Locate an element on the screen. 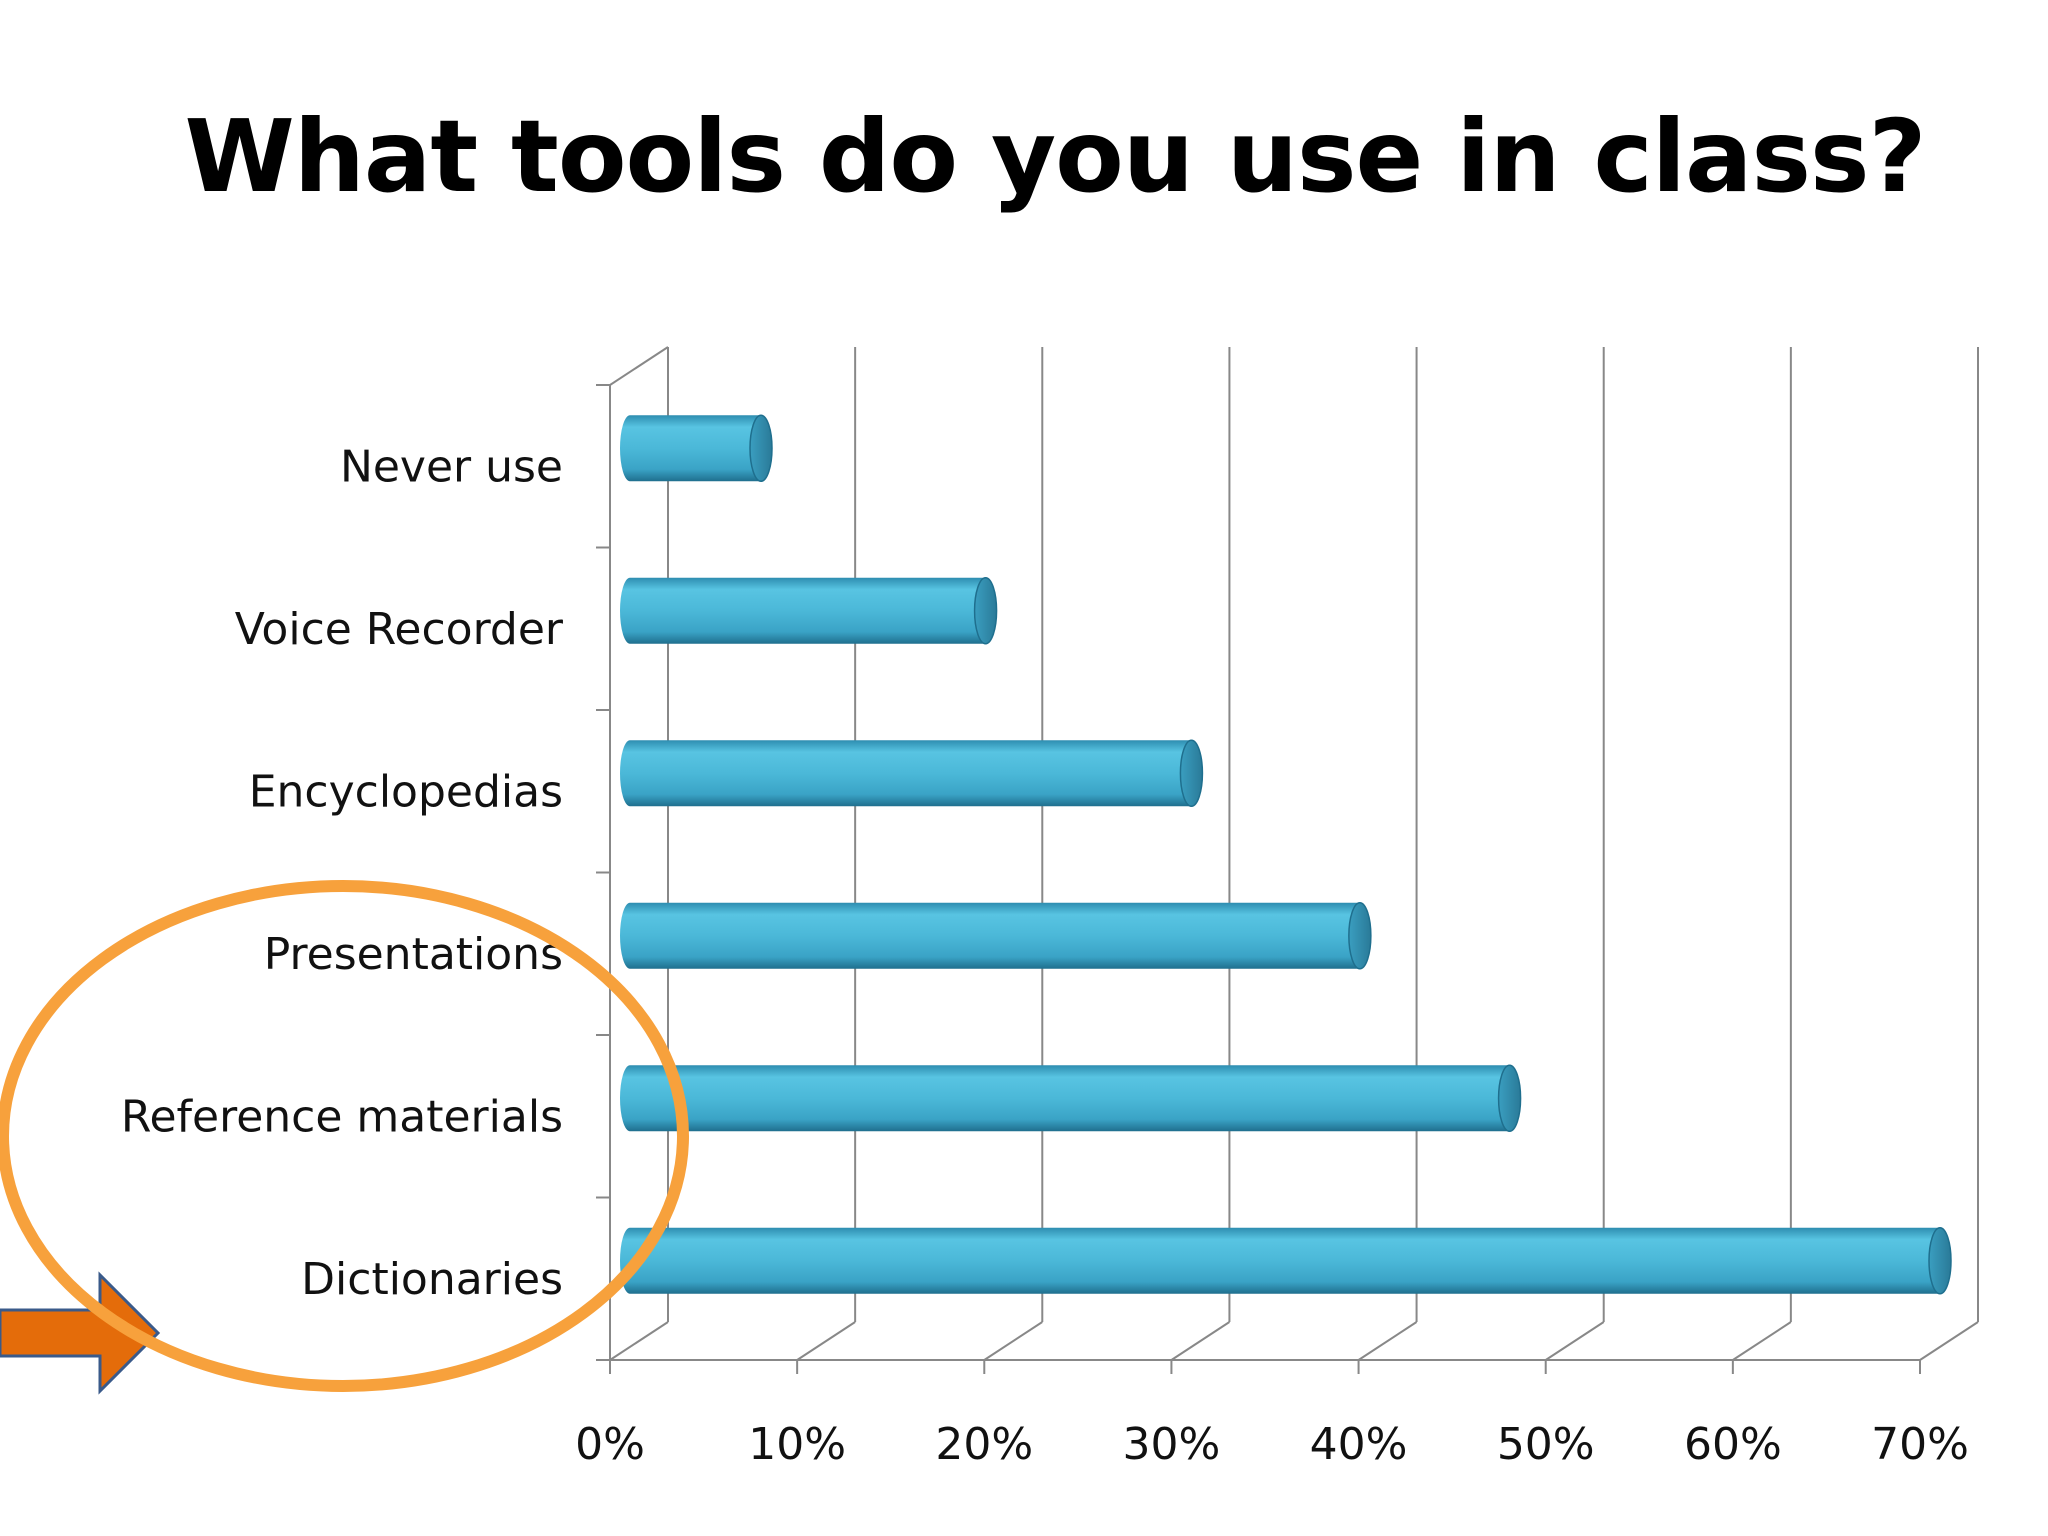  category-label: Reference materials is located at coordinates (342, 1116).